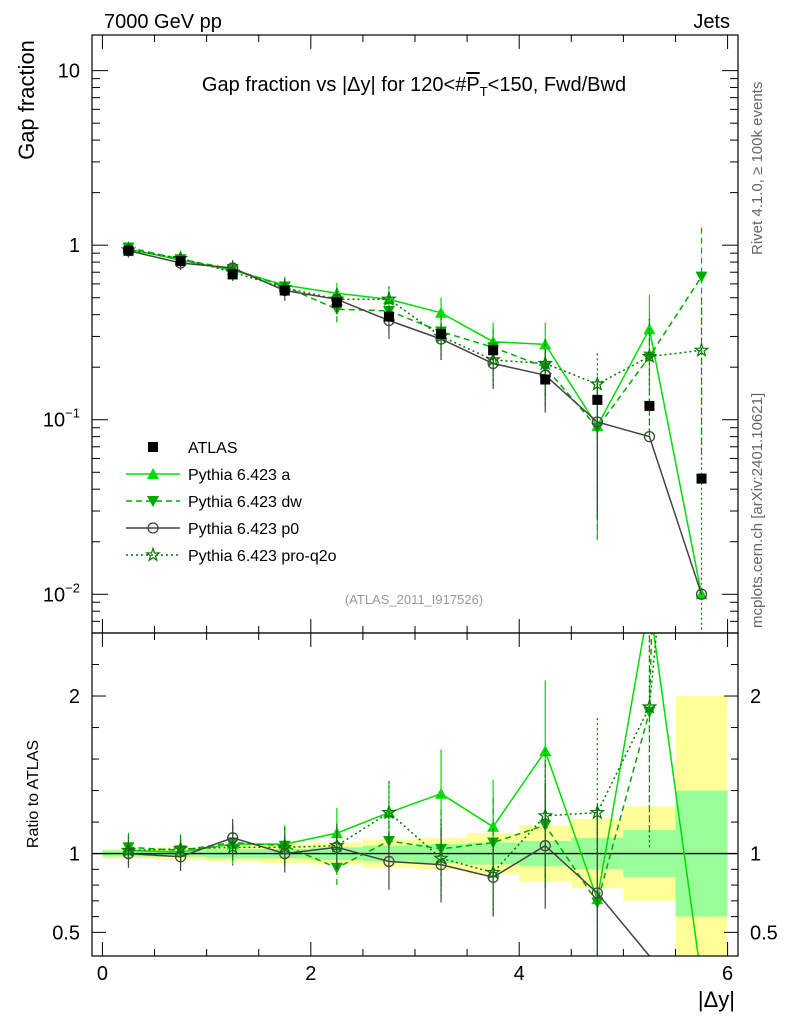 Image resolution: width=786 pixels, height=1024 pixels. Describe the element at coordinates (213, 448) in the screenshot. I see `legend-label: ATLAS` at that location.